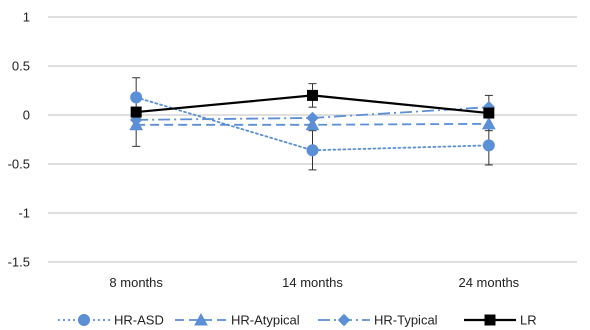 Image resolution: width=590 pixels, height=330 pixels. I want to click on legend-label: LR, so click(528, 320).